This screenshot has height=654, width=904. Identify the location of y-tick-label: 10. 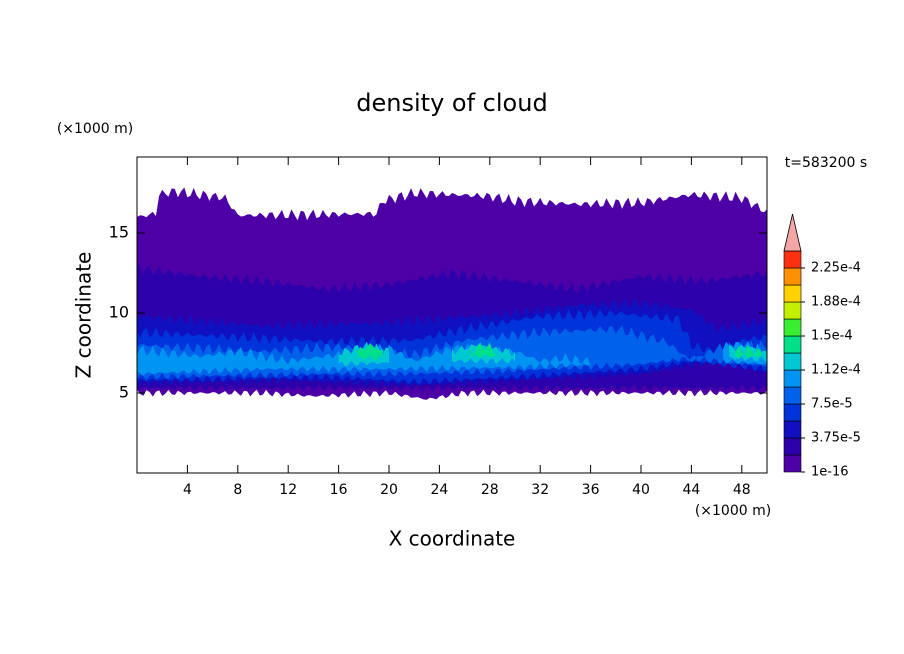
(119, 312).